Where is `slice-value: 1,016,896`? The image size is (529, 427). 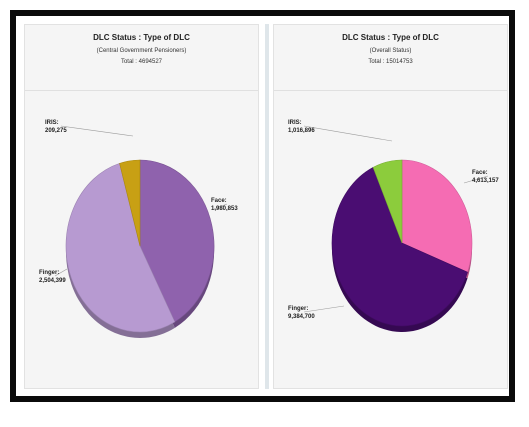 slice-value: 1,016,896 is located at coordinates (301, 131).